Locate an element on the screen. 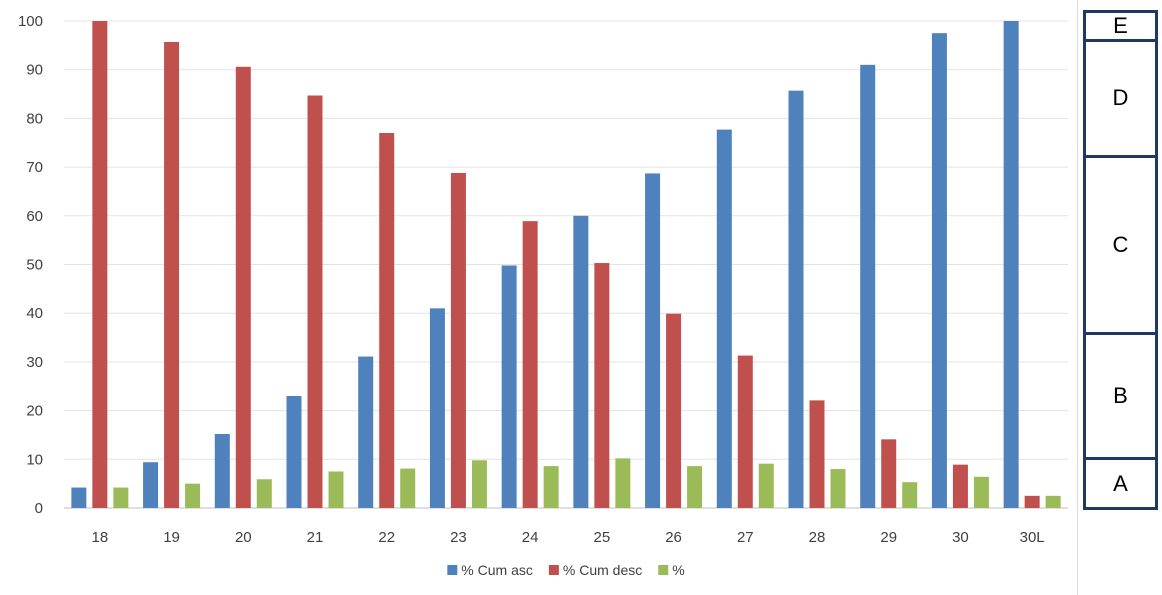 The width and height of the screenshot is (1162, 595). grade-cell-a: A is located at coordinates (1120, 483).